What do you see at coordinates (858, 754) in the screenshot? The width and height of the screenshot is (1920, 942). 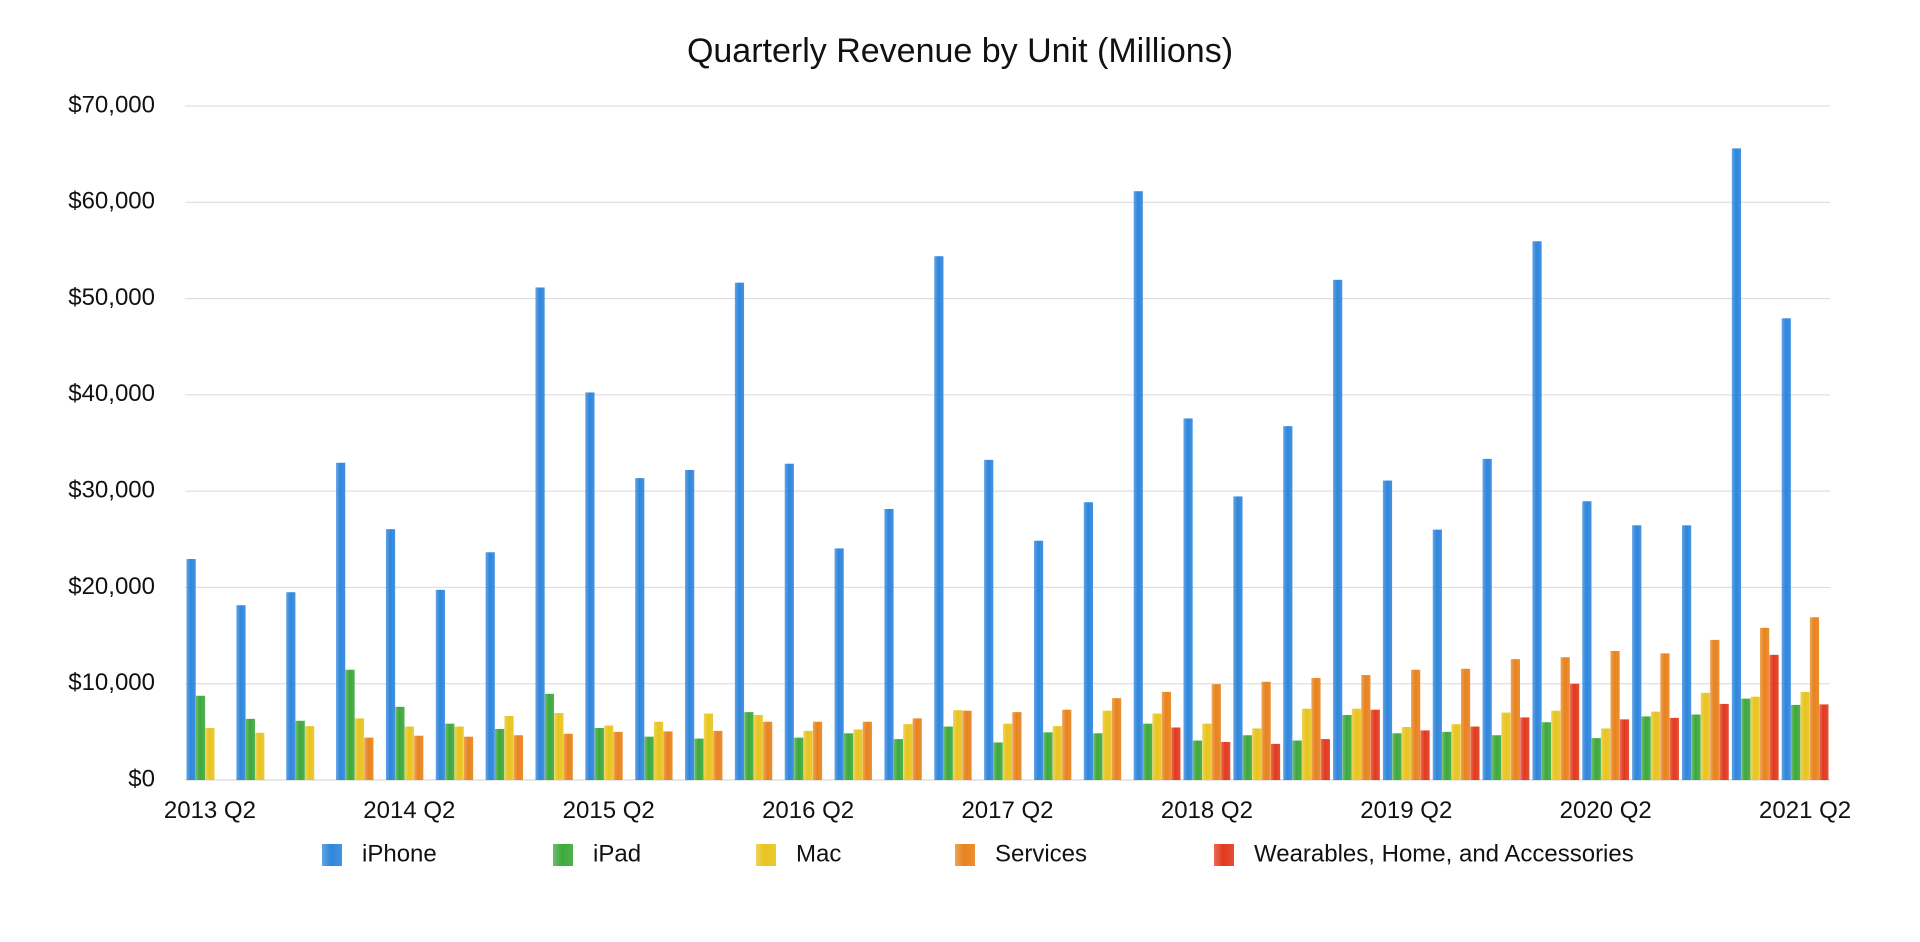 I see `bar-mac-2016-q3` at bounding box center [858, 754].